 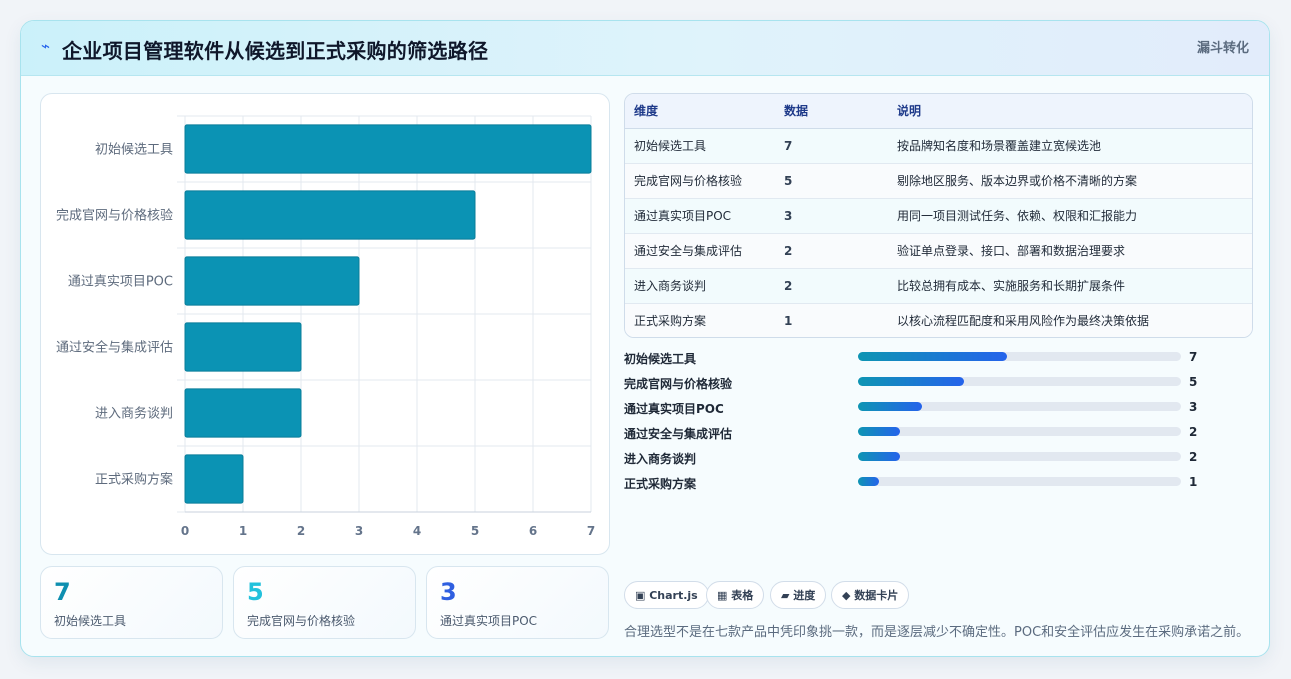 What do you see at coordinates (255, 592) in the screenshot?
I see `stat-value: 5` at bounding box center [255, 592].